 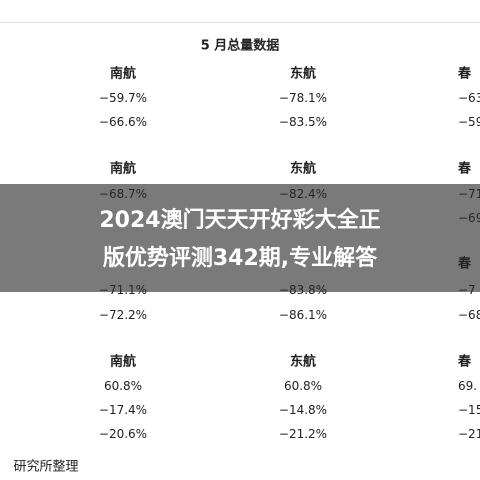 What do you see at coordinates (469, 410) in the screenshot?
I see `cell: −15` at bounding box center [469, 410].